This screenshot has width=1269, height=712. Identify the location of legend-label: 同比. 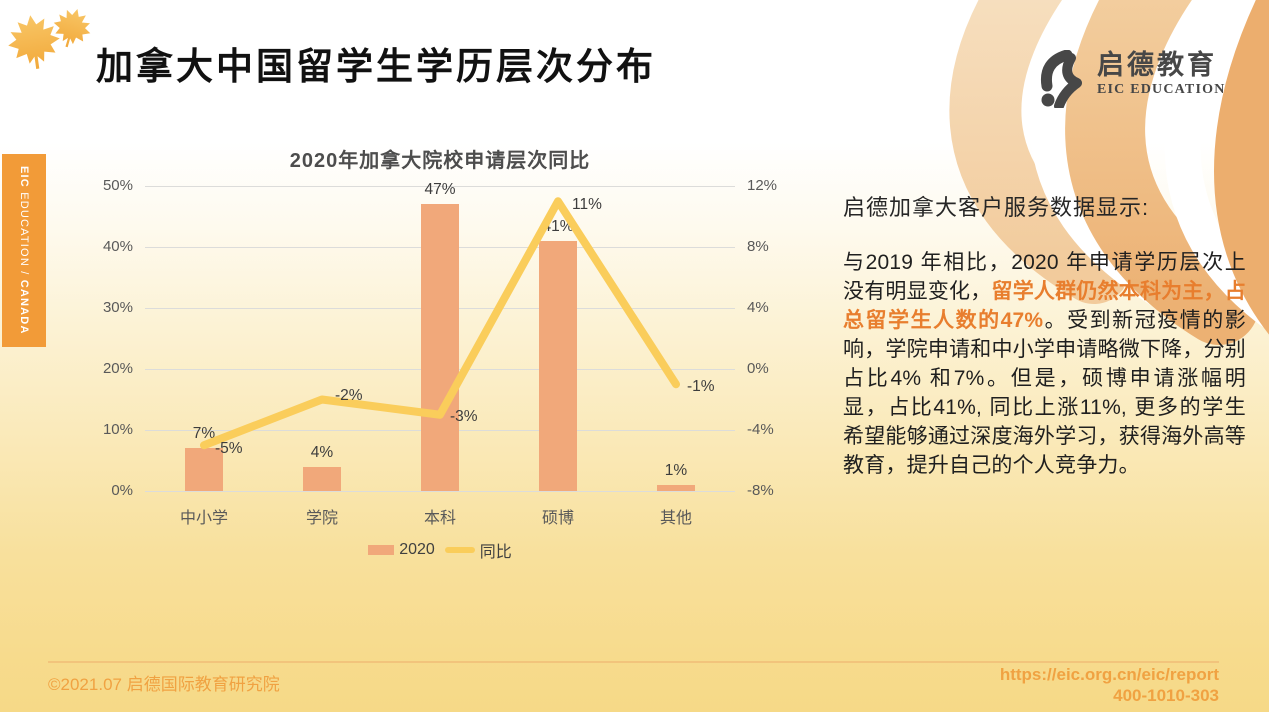
(495, 552).